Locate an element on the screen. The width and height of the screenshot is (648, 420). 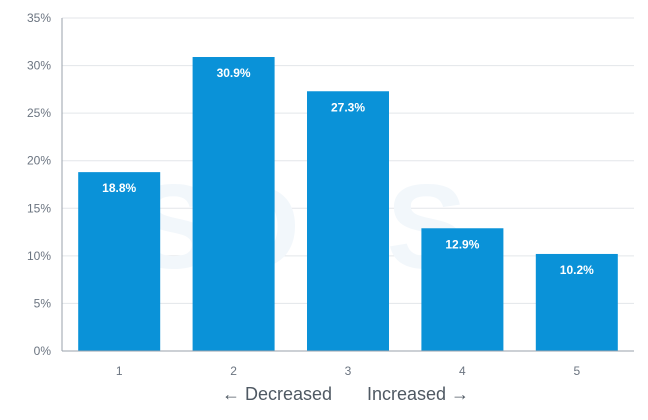
y-tick-label: 5% is located at coordinates (43, 303).